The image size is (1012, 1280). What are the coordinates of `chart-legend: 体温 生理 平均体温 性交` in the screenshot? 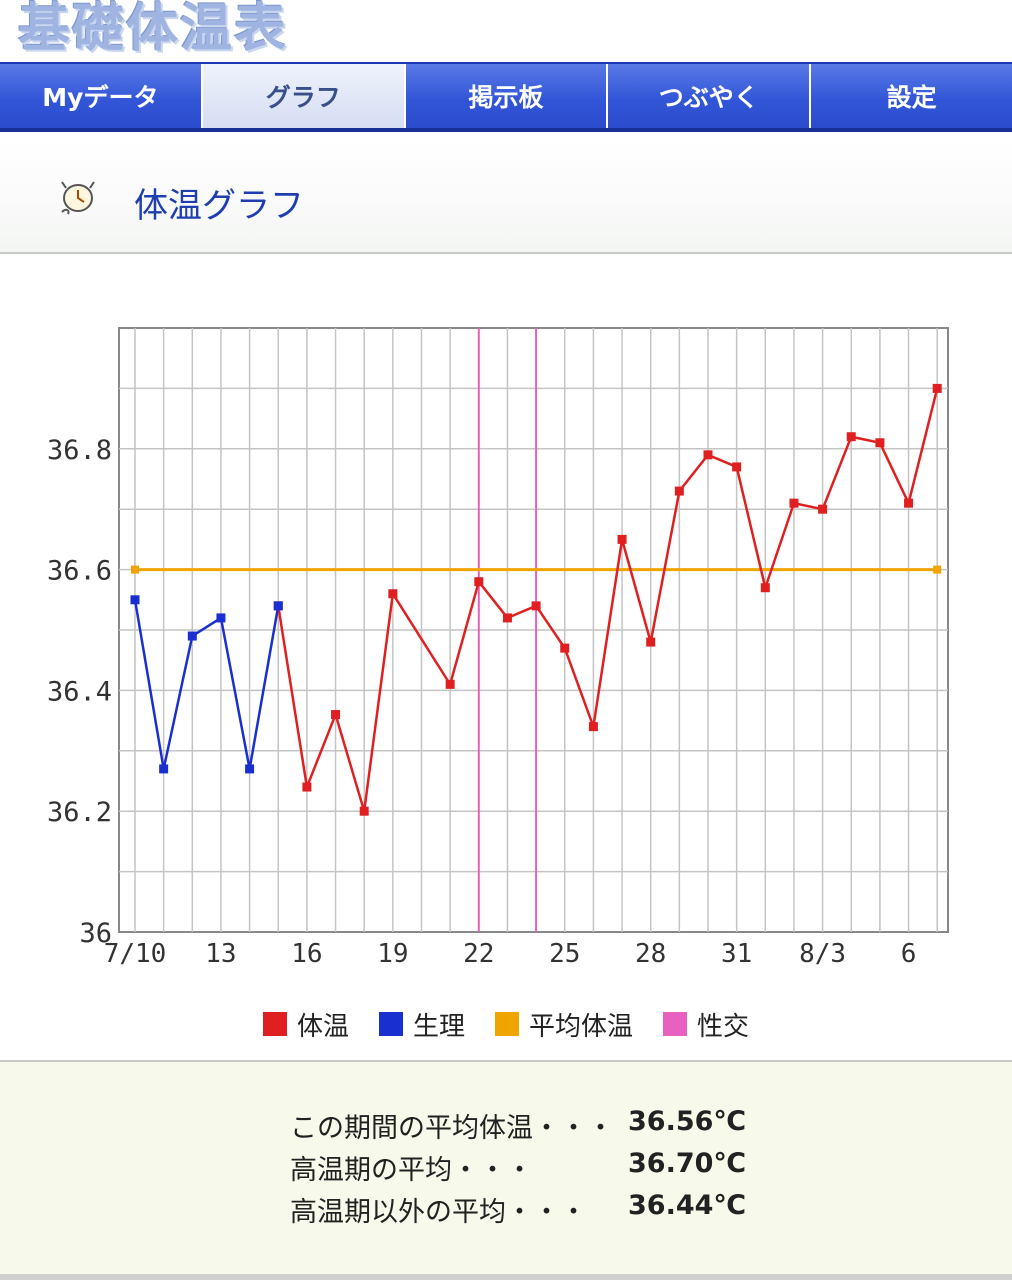 It's located at (506, 1024).